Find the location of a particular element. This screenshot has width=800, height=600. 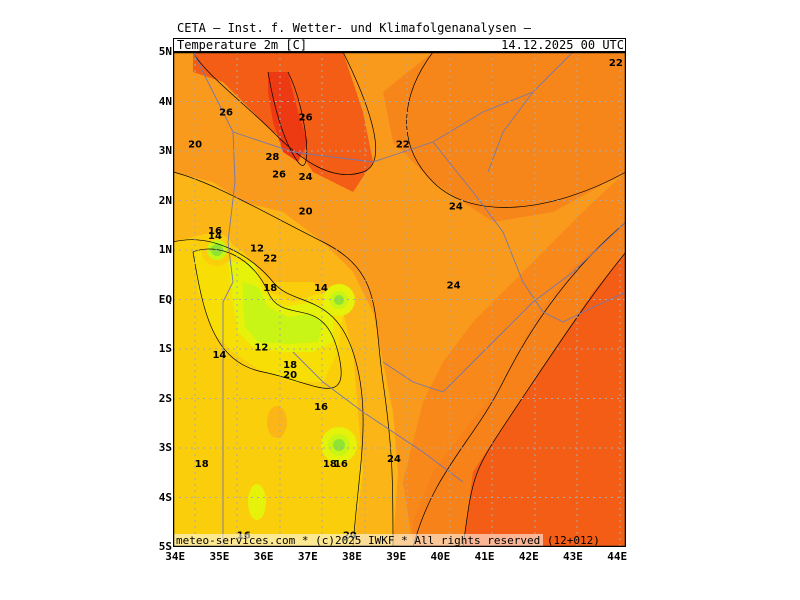

lat-tick-label: 4N is located at coordinates (165, 101).